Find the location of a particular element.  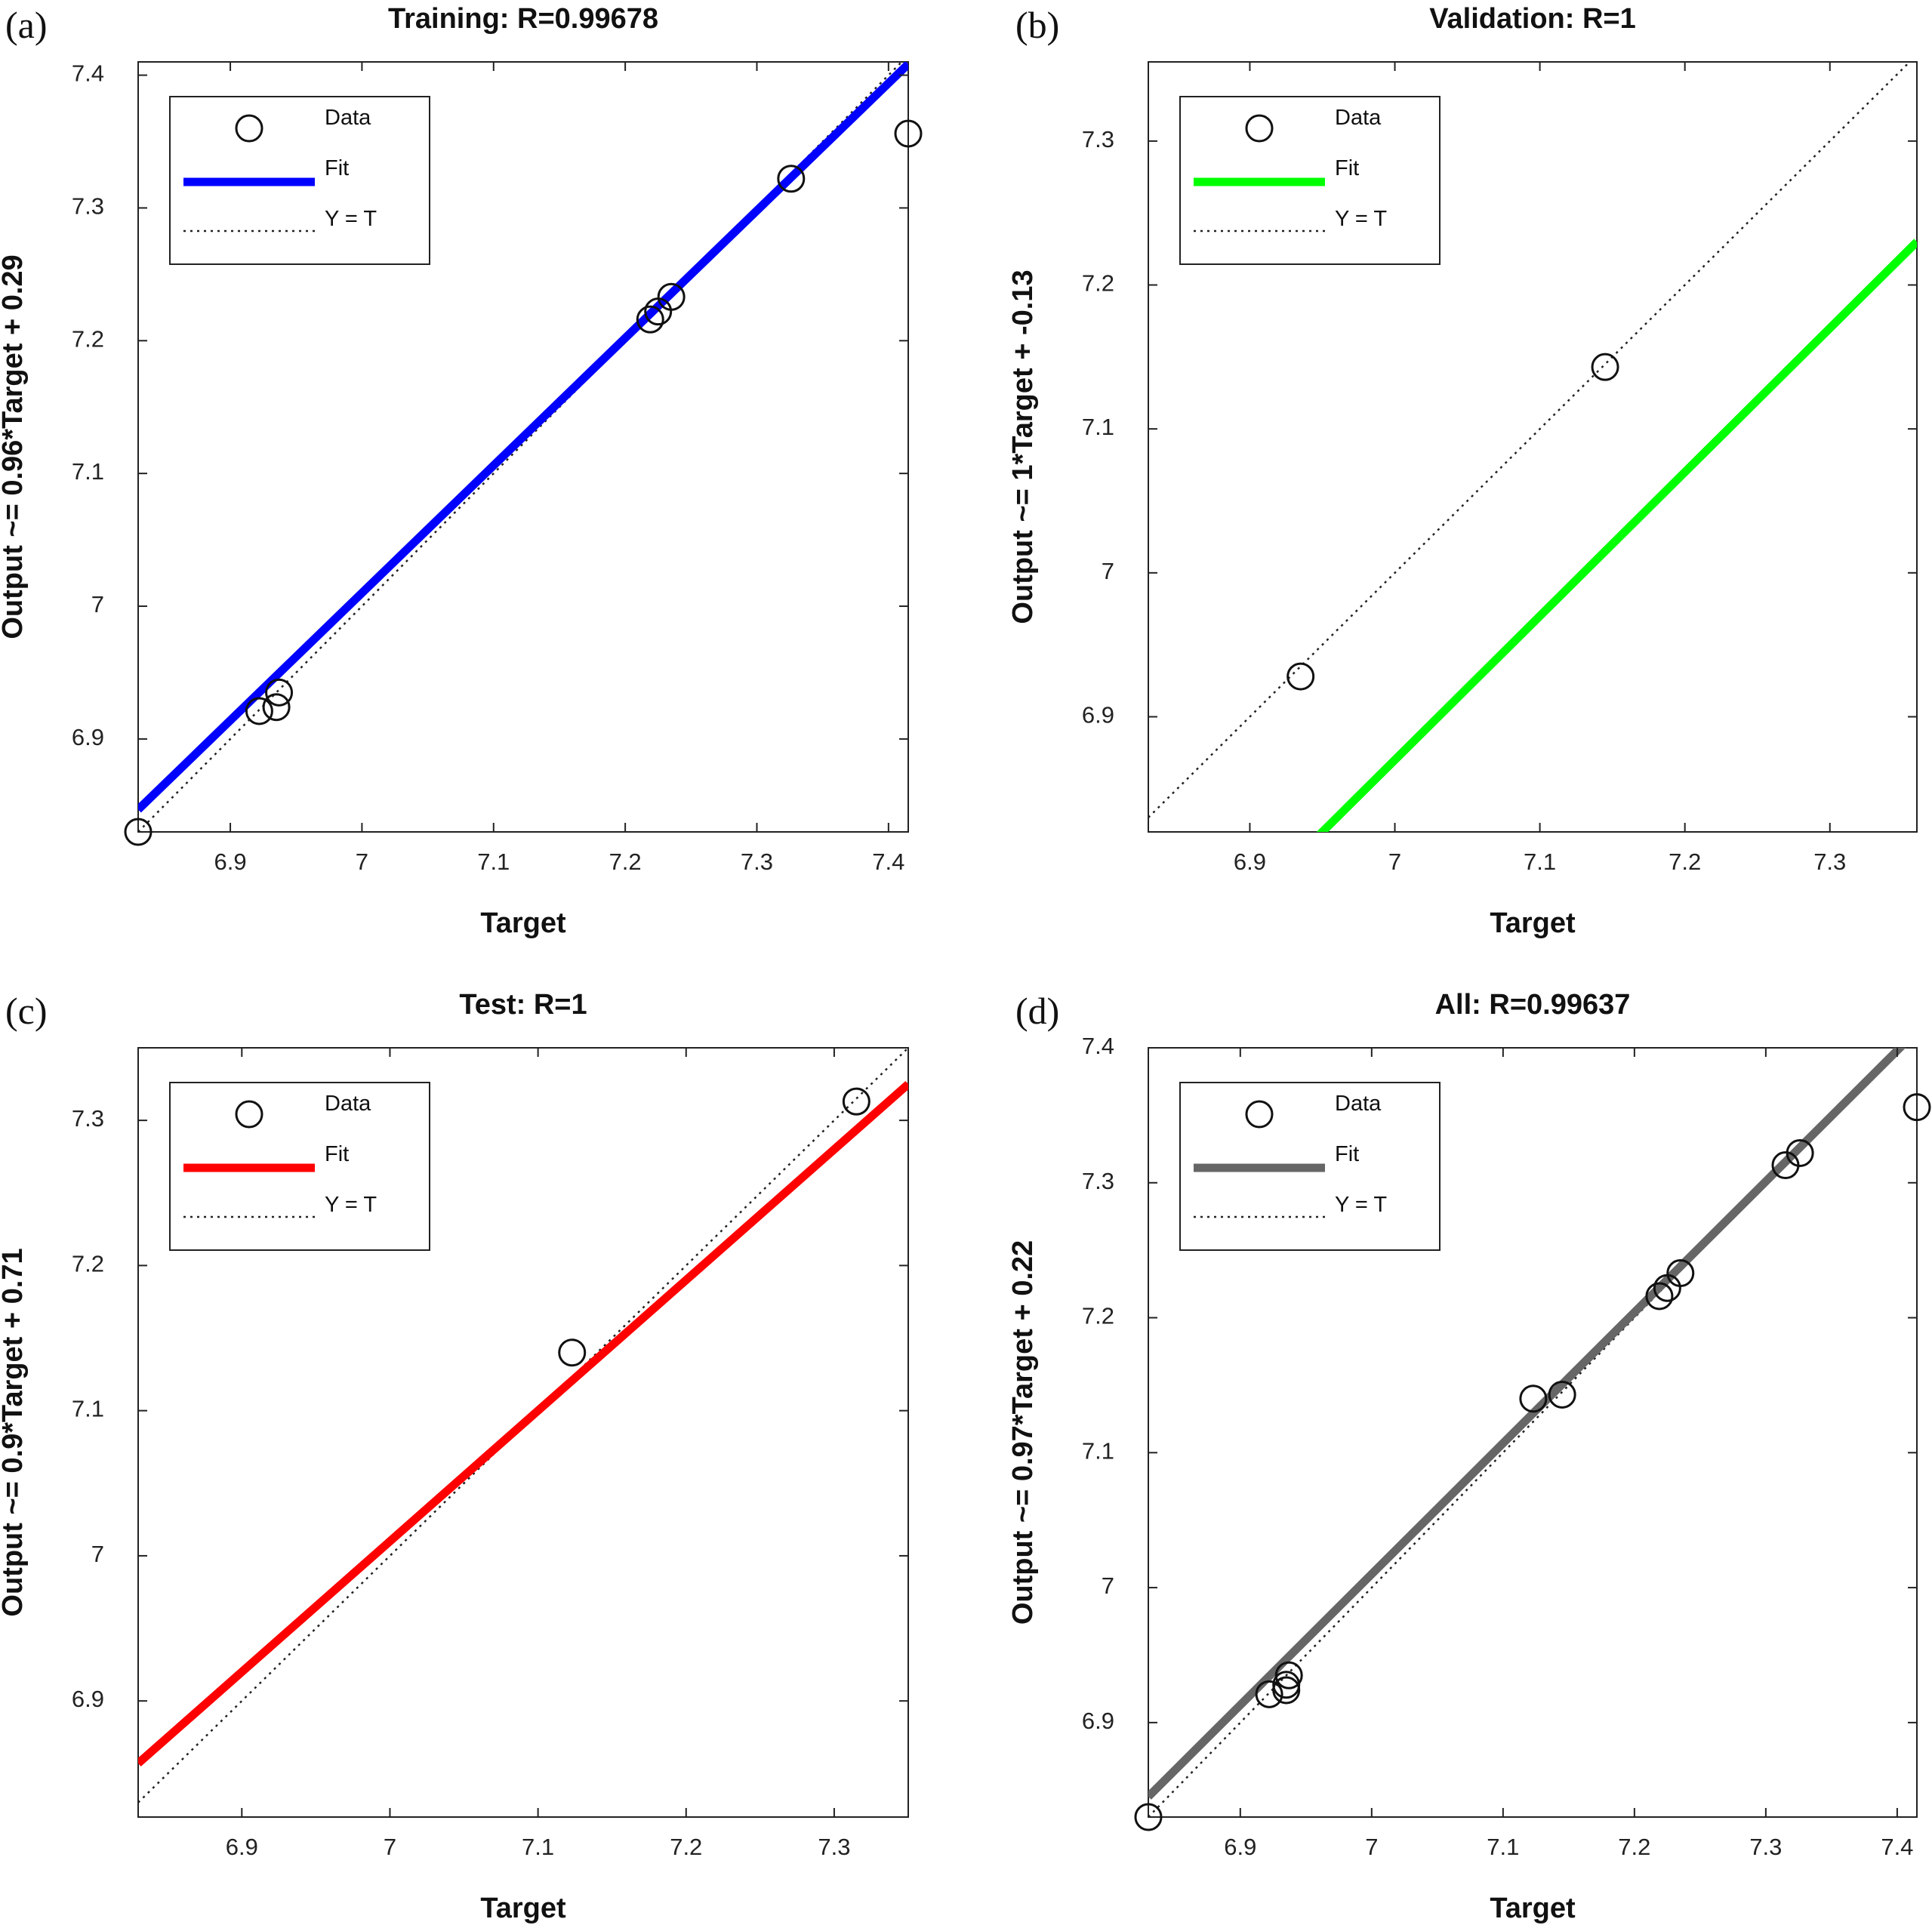

chart-title: Test: R=1 is located at coordinates (523, 1005).